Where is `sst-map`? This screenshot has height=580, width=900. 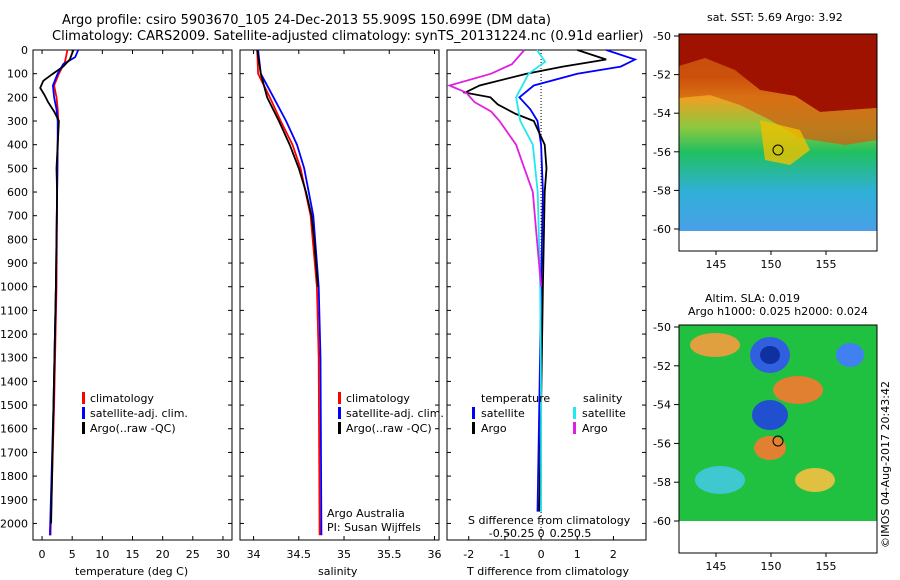
sst-map is located at coordinates (778, 142).